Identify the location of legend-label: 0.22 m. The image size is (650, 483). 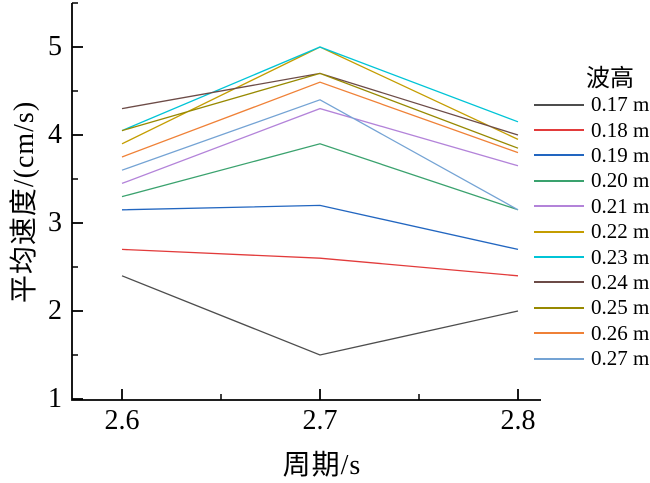
(620, 231).